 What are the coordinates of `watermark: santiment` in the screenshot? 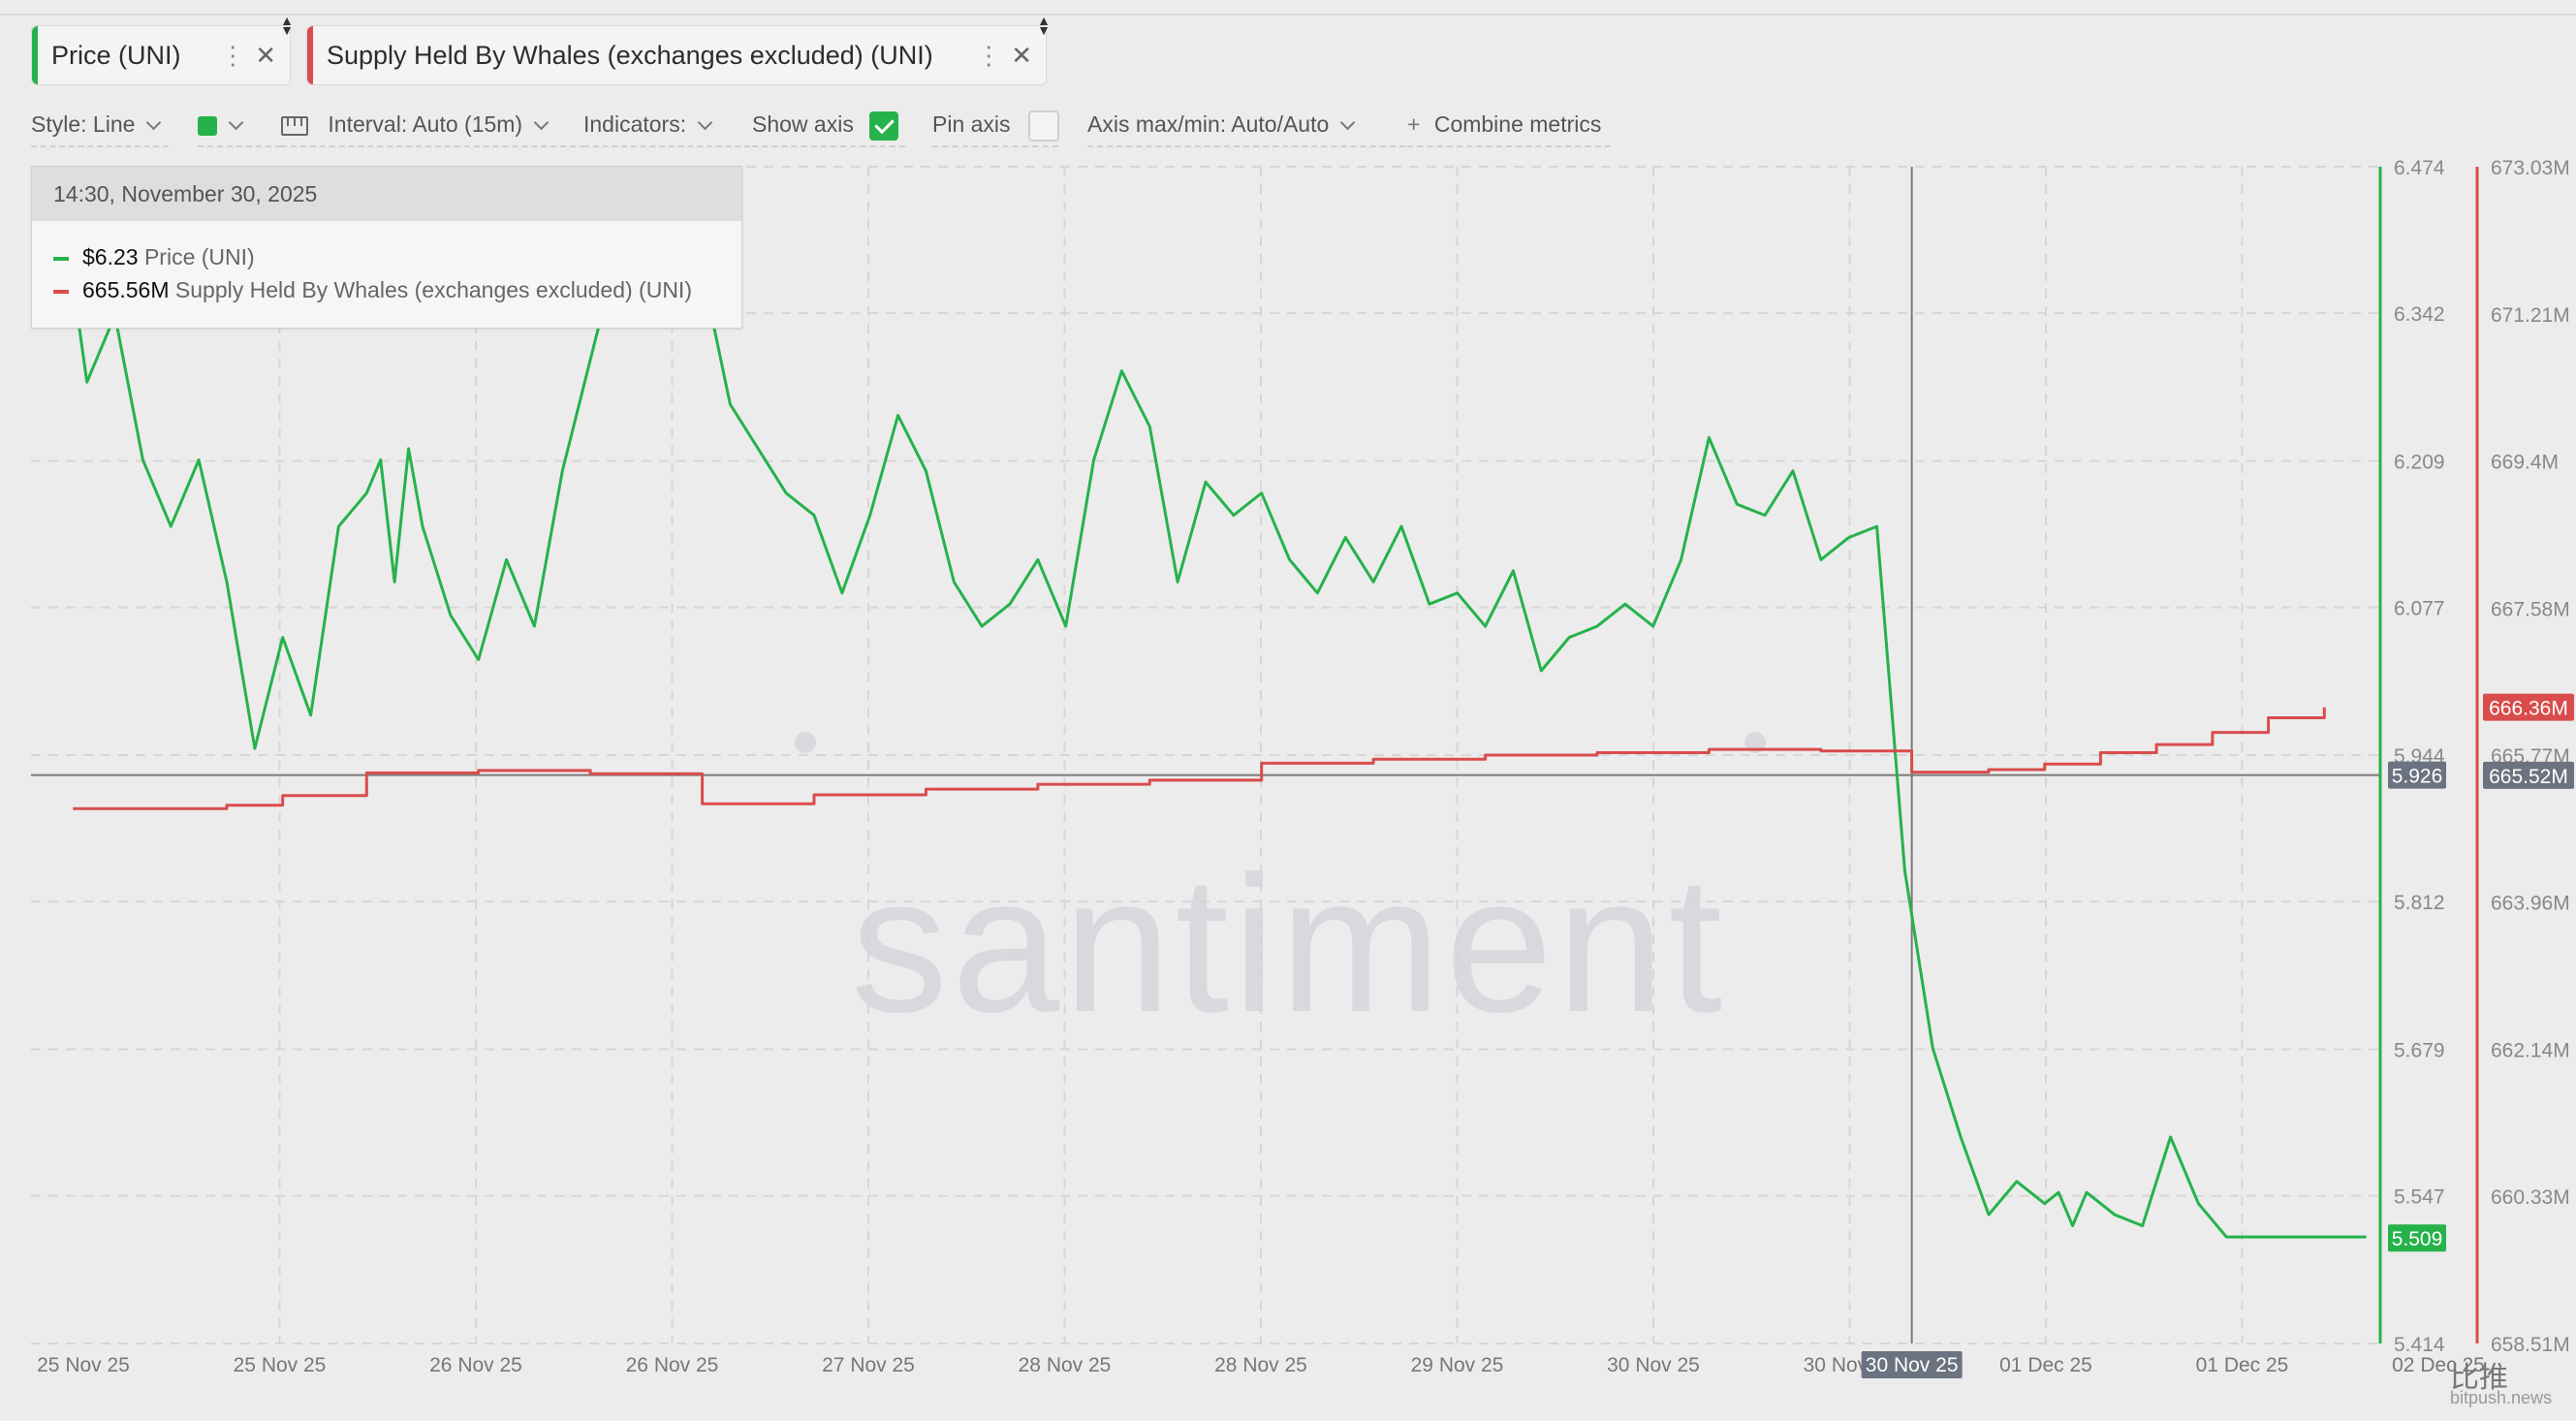 It's located at (1289, 945).